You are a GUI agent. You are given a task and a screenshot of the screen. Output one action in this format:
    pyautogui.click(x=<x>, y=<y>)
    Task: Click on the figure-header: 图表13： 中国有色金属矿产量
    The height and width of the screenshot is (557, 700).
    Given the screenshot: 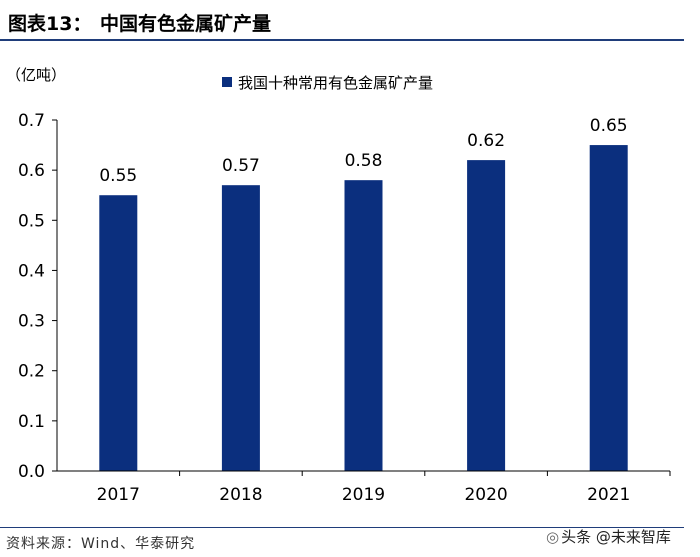 What is the action you would take?
    pyautogui.click(x=350, y=21)
    